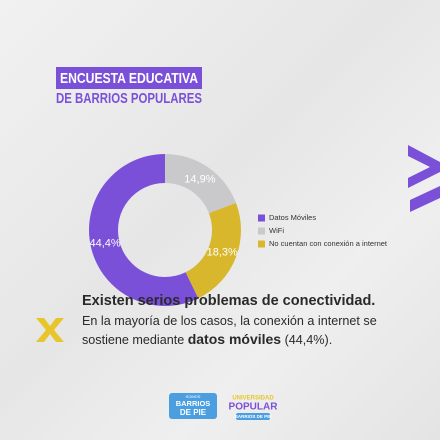 The width and height of the screenshot is (440, 440). What do you see at coordinates (199, 179) in the screenshot?
I see `value-label: 14,9%` at bounding box center [199, 179].